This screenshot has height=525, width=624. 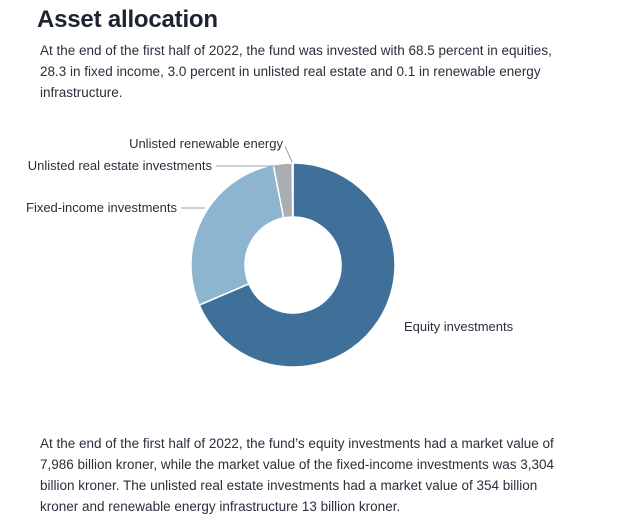 What do you see at coordinates (101, 207) in the screenshot?
I see `label-fixed-income-investments: Fixed-income investments` at bounding box center [101, 207].